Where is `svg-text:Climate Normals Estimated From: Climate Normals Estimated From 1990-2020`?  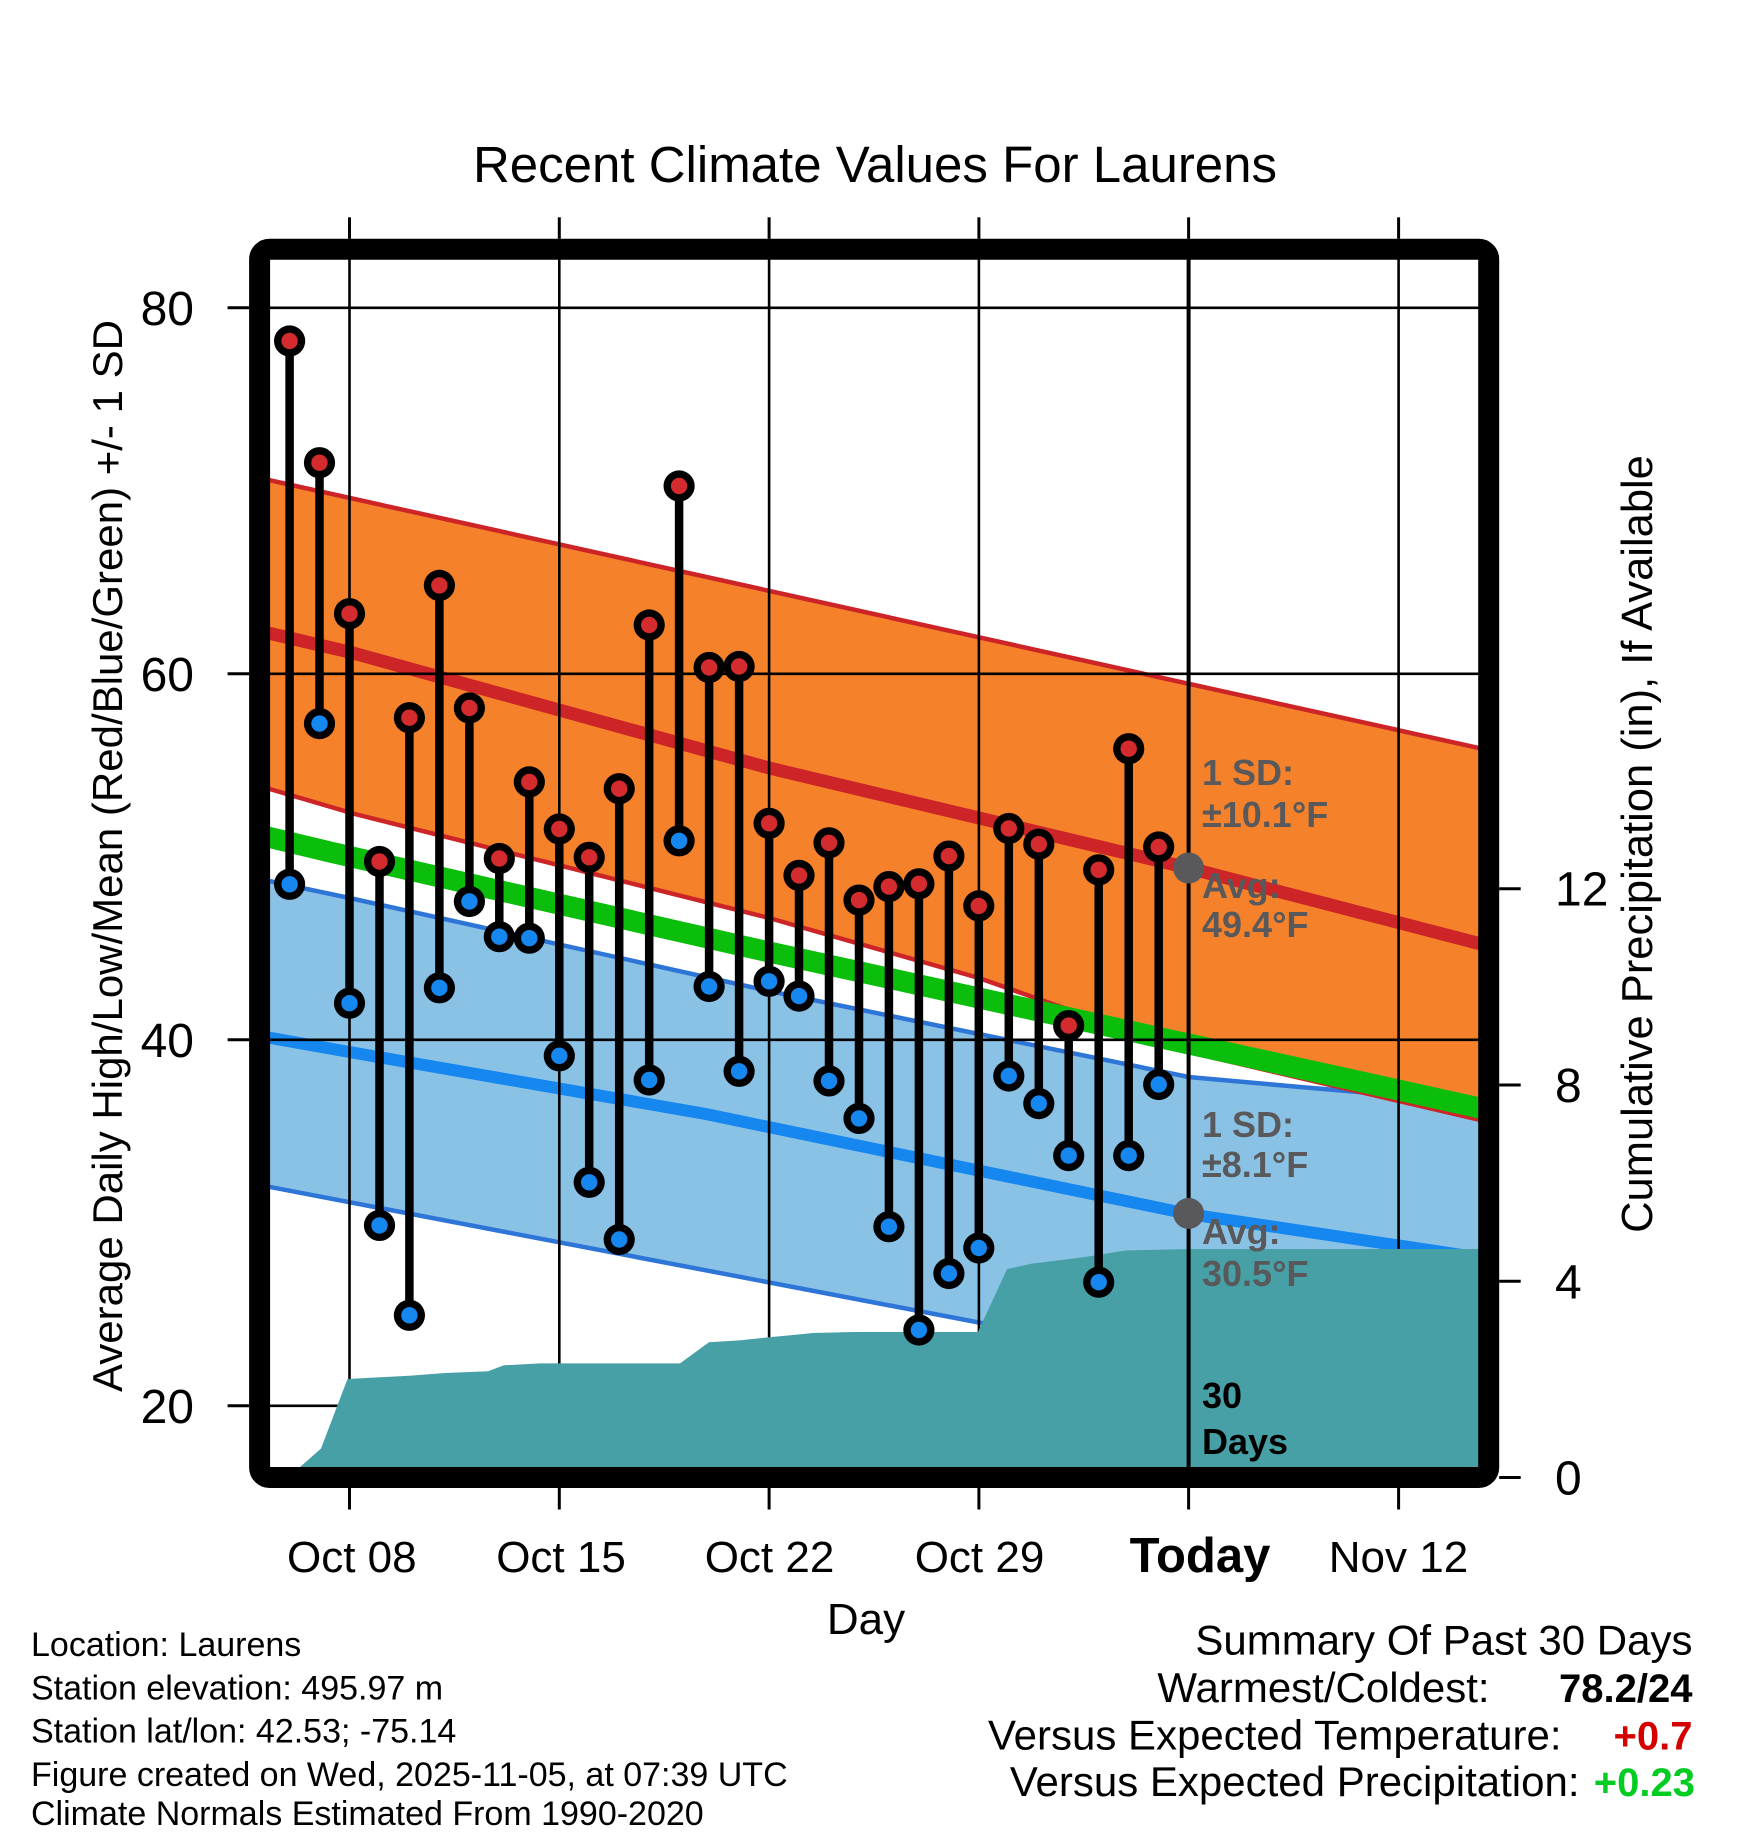 svg-text:Climate Normals Estimated From: Climate Normals Estimated From 1990-2020 is located at coordinates (367, 1811).